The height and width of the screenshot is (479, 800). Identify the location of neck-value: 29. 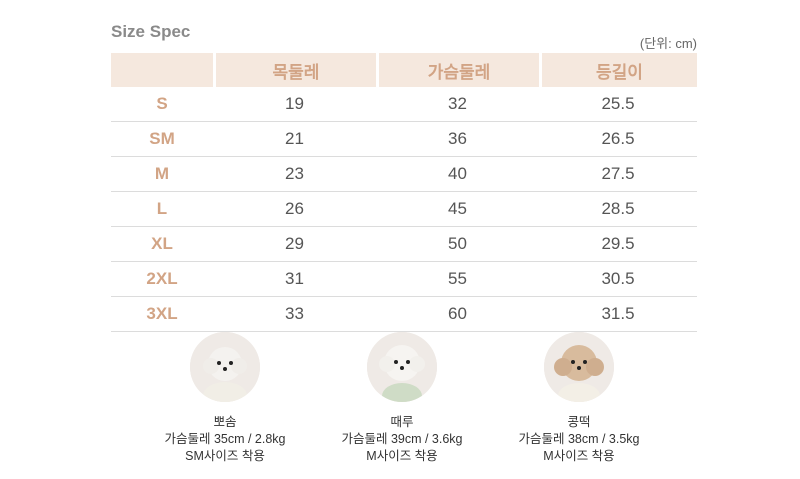
(294, 244).